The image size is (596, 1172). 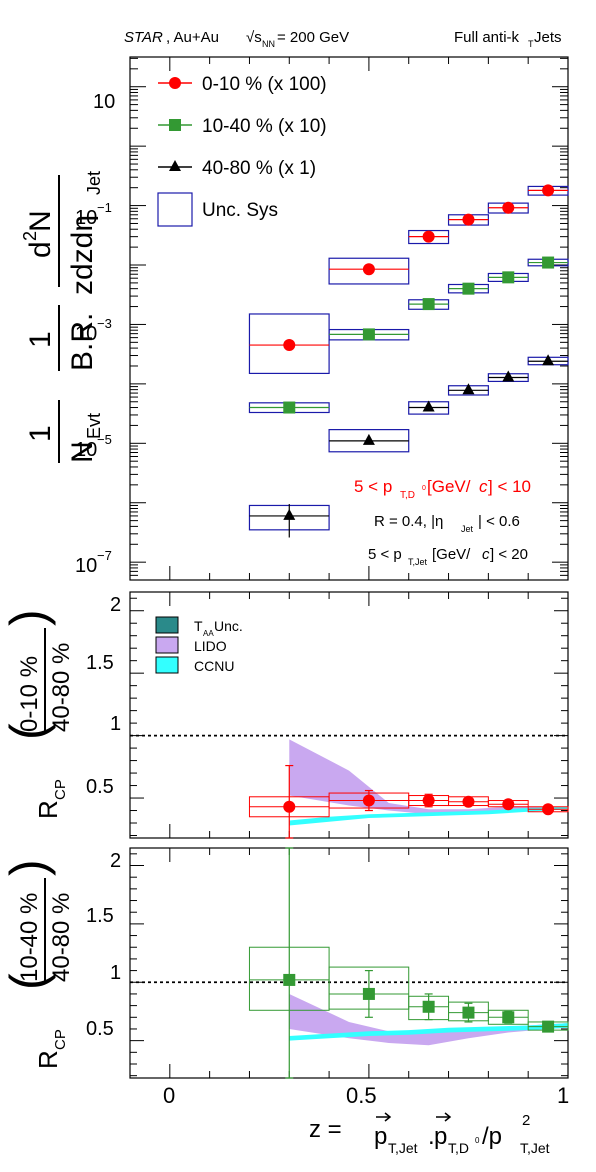 I want to click on paren-left: (, so click(x=28, y=981).